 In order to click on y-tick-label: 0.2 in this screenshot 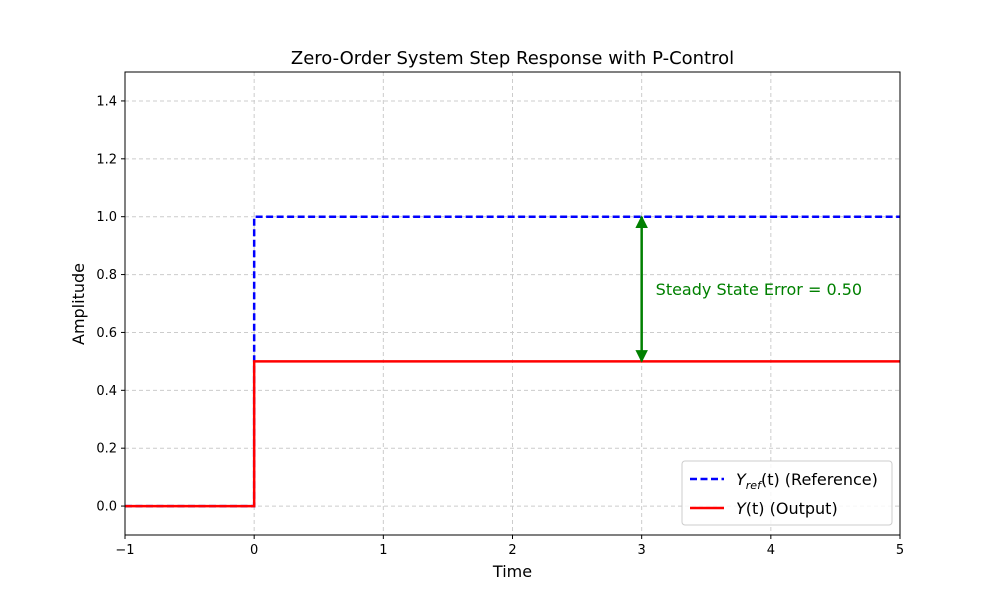, I will do `click(106, 449)`.